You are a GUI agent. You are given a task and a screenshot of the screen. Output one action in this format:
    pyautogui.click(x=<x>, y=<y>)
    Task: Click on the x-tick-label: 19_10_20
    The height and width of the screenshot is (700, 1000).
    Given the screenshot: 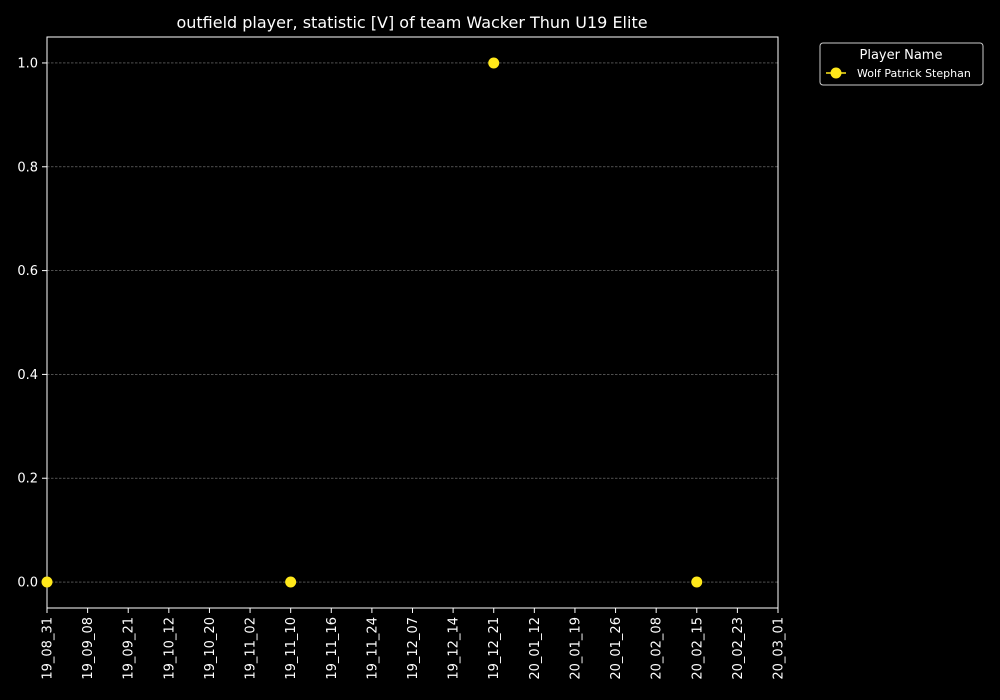 What is the action you would take?
    pyautogui.click(x=210, y=648)
    